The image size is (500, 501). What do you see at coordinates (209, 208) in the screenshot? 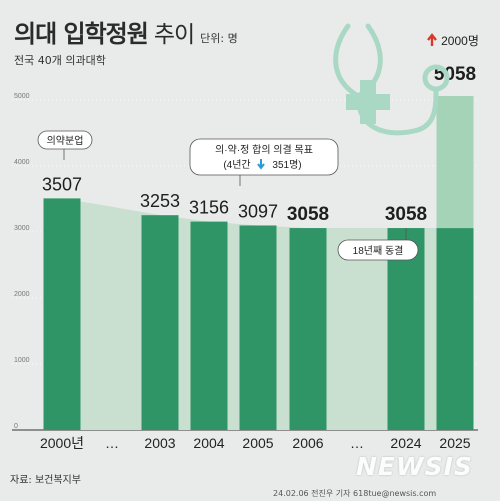
I see `value-label: 3156` at bounding box center [209, 208].